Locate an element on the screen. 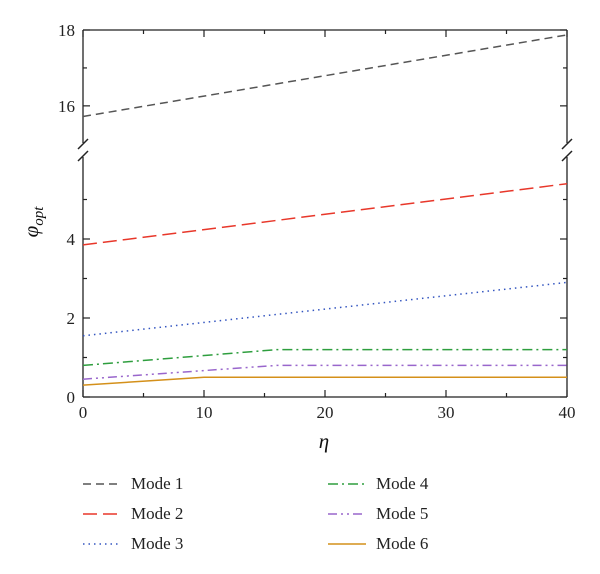  legend-label-mode-2: Mode 2 is located at coordinates (157, 513).